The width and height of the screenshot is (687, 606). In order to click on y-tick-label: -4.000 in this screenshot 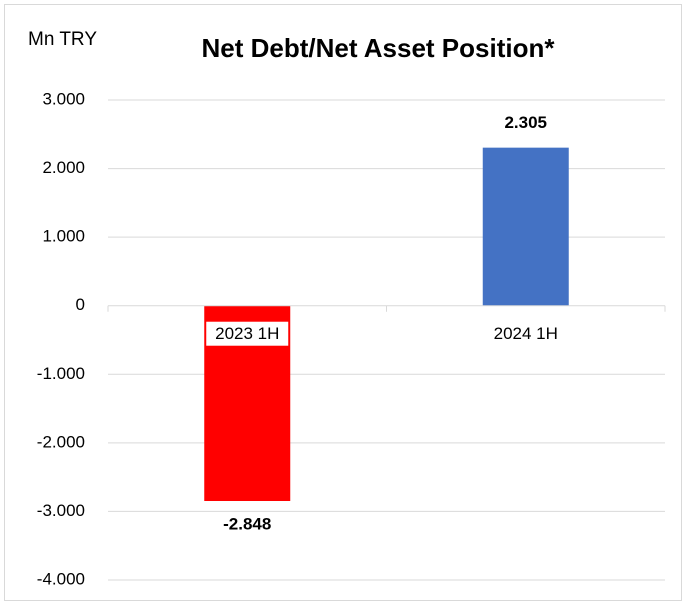, I will do `click(61, 578)`.